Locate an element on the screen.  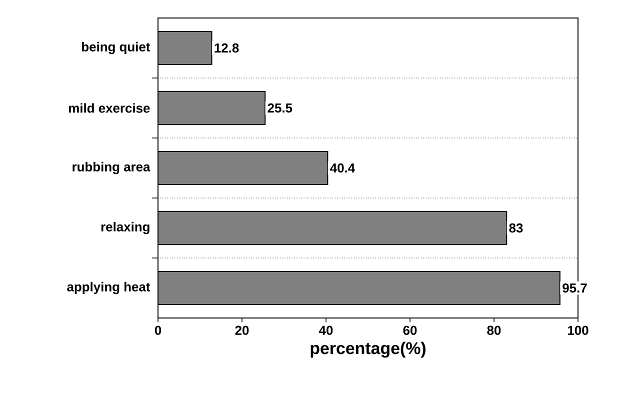
data-label: 40.4 is located at coordinates (343, 168).